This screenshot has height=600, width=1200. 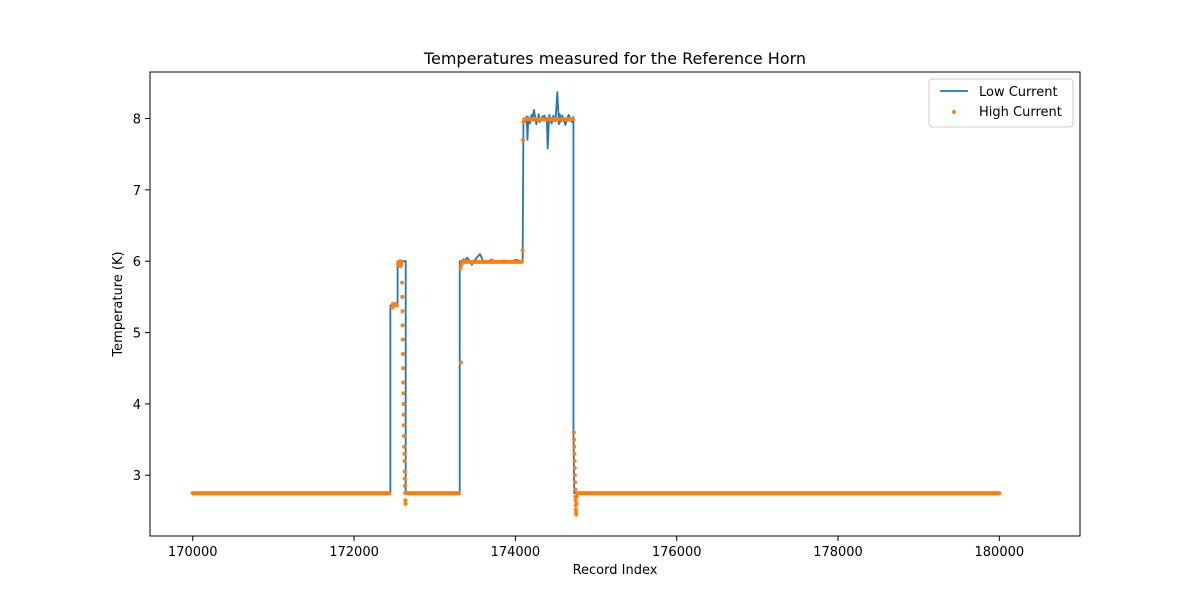 I want to click on x-axis-ticks: 170000 172000 174000 176000 178000 180000, so click(x=596, y=548).